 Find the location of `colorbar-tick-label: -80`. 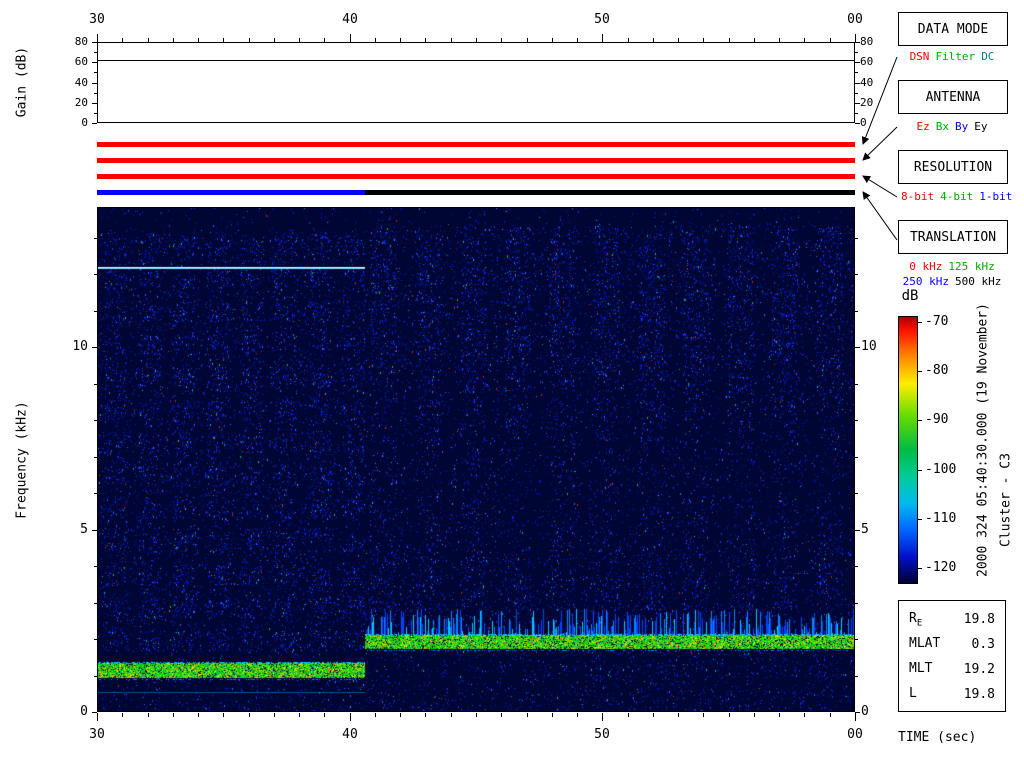

colorbar-tick-label: -80 is located at coordinates (937, 370).